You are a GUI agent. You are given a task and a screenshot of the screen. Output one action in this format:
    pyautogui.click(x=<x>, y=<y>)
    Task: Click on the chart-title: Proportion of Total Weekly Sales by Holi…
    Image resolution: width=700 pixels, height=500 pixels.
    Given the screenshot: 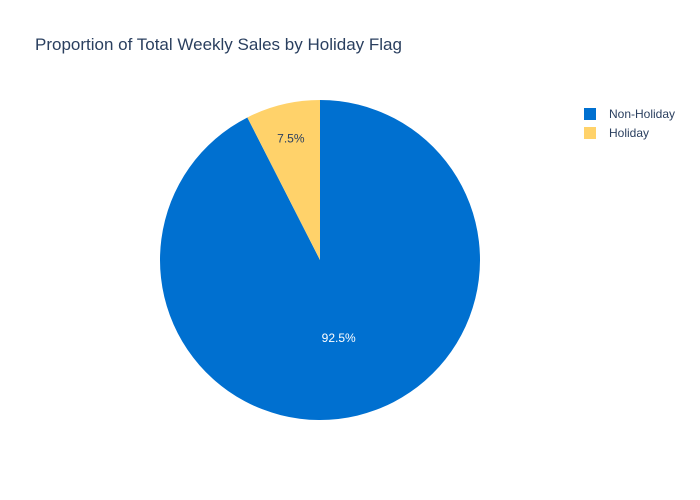 What is the action you would take?
    pyautogui.click(x=218, y=44)
    